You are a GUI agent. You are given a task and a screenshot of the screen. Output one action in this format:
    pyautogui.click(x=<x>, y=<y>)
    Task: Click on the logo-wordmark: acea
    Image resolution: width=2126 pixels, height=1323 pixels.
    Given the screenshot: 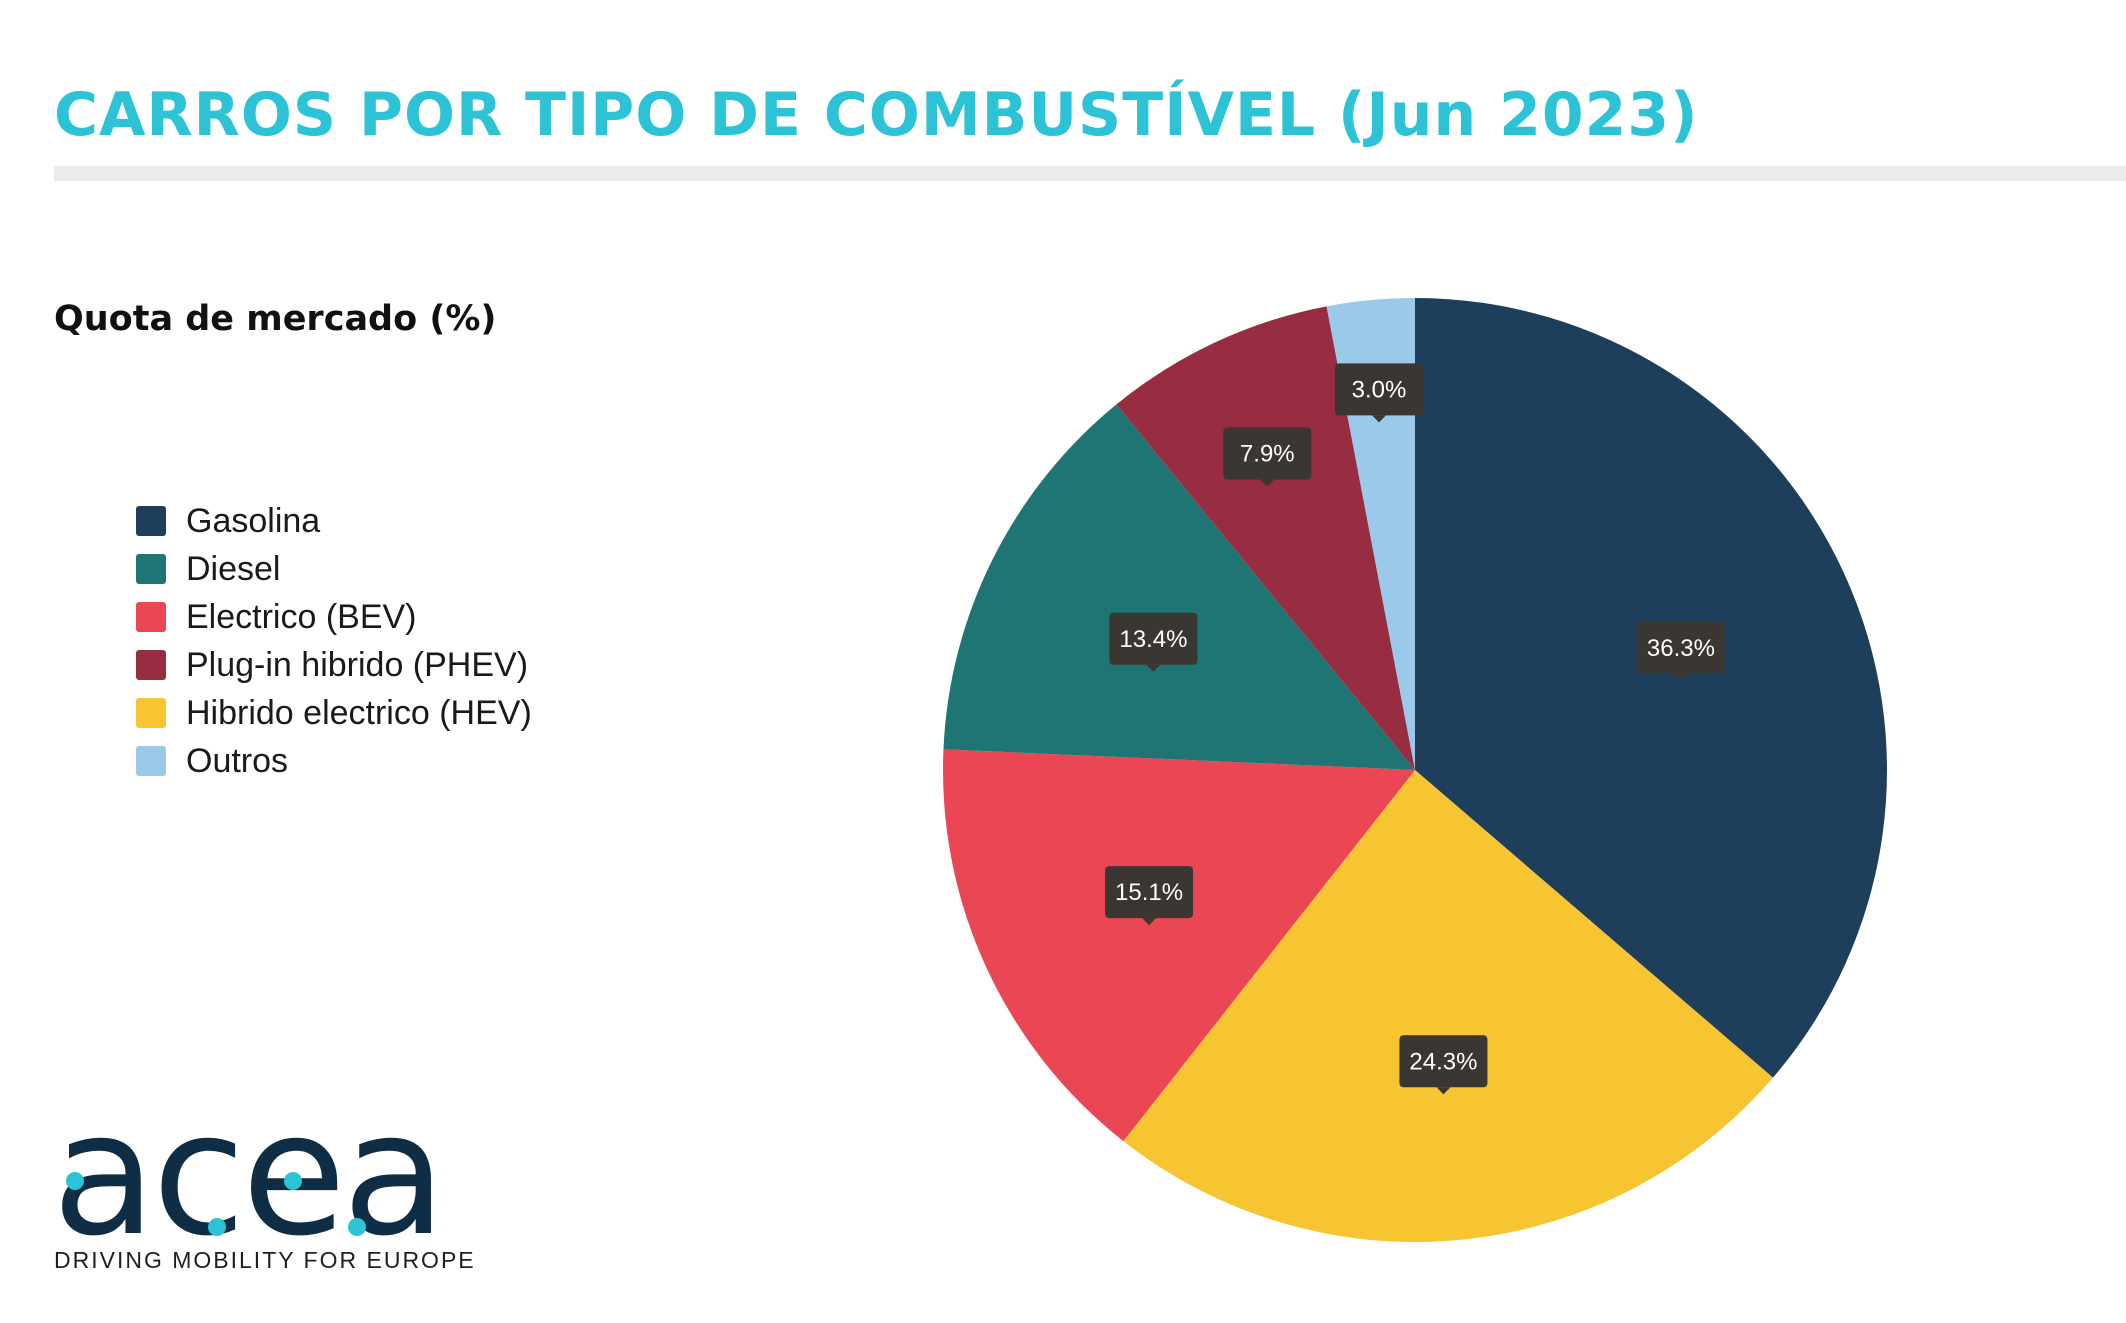 What is the action you would take?
    pyautogui.click(x=249, y=1175)
    